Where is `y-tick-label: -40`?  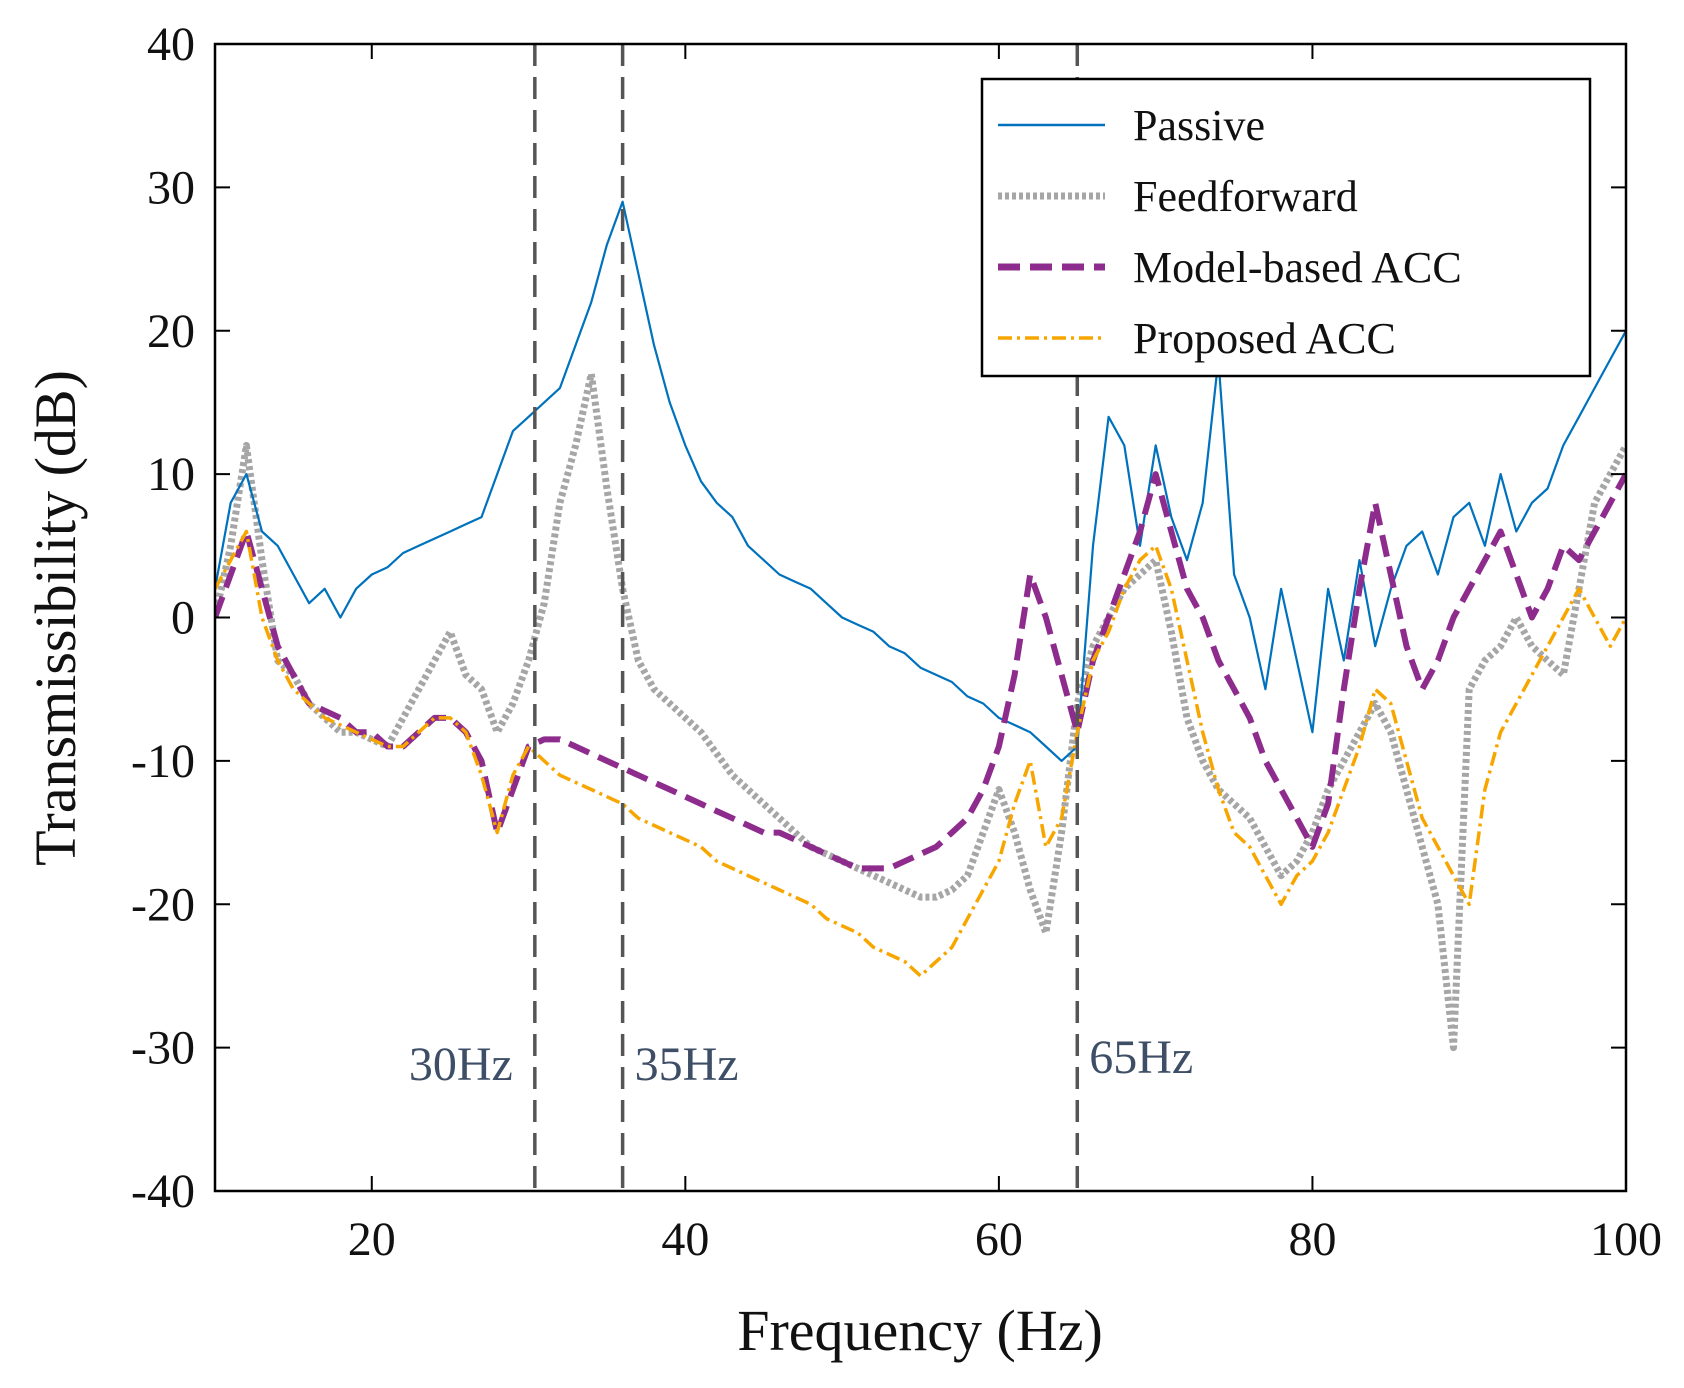 y-tick-label: -40 is located at coordinates (163, 1191).